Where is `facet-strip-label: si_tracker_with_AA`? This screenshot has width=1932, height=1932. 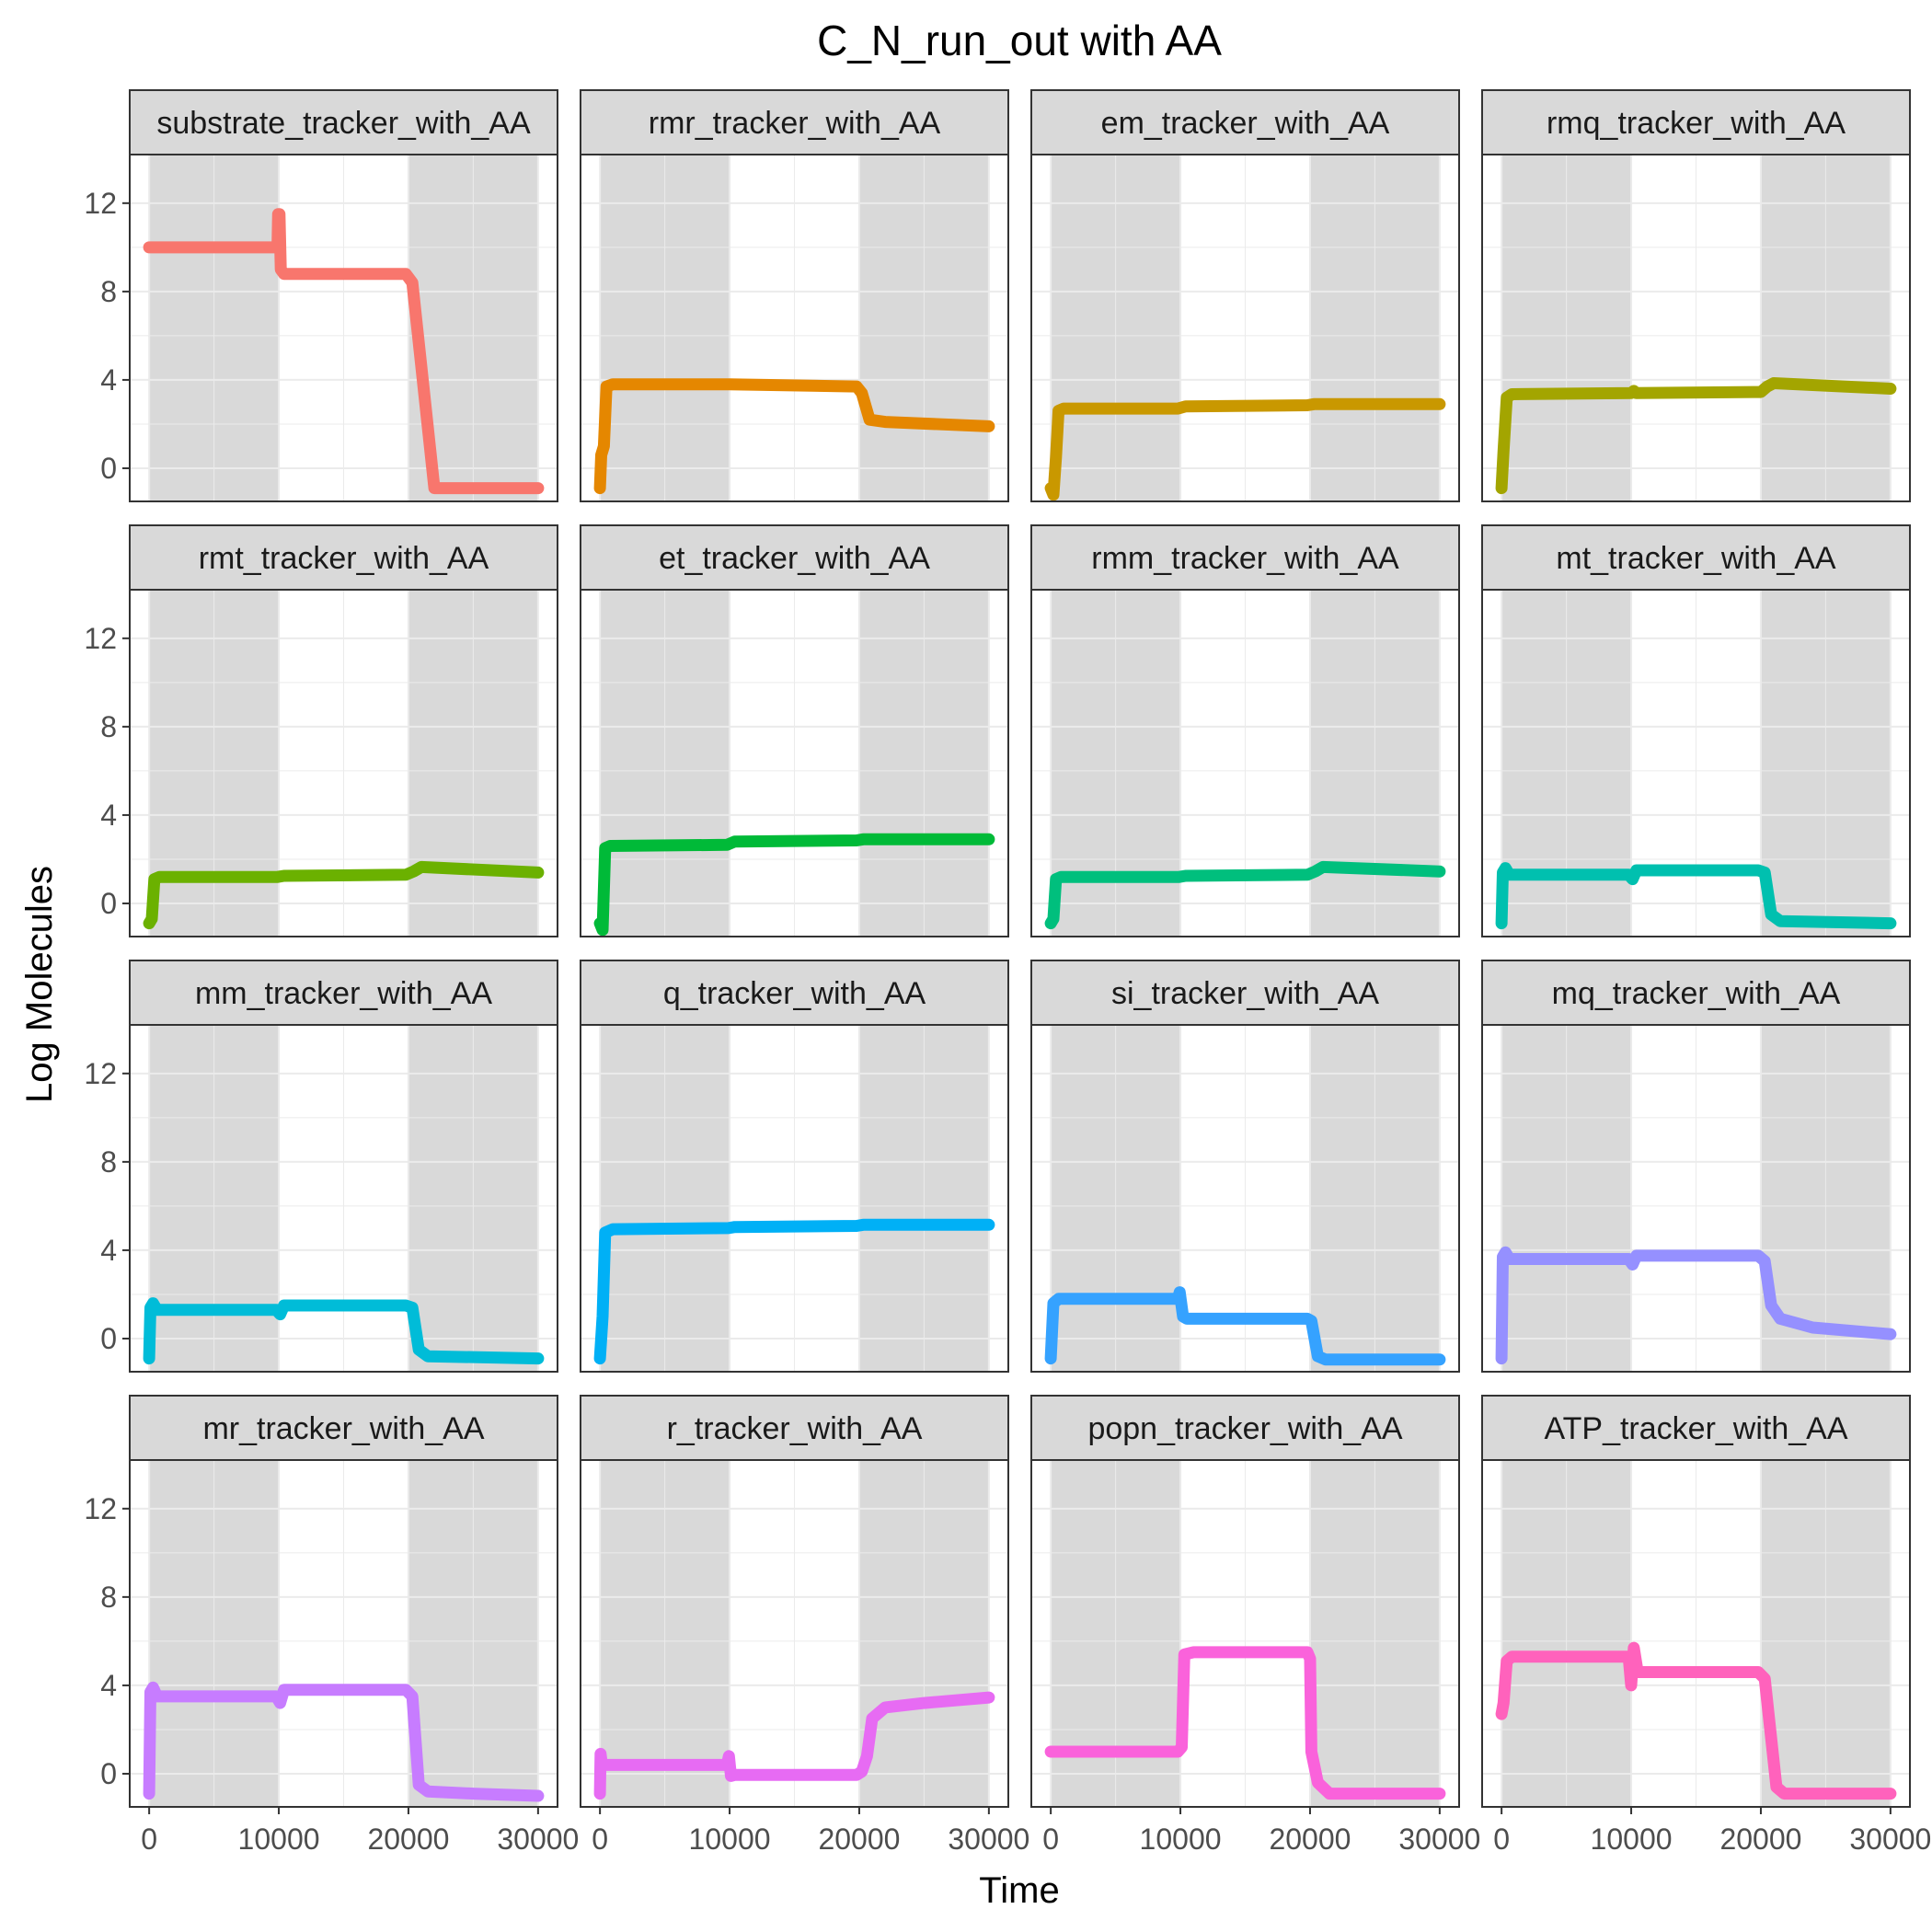 facet-strip-label: si_tracker_with_AA is located at coordinates (1245, 993).